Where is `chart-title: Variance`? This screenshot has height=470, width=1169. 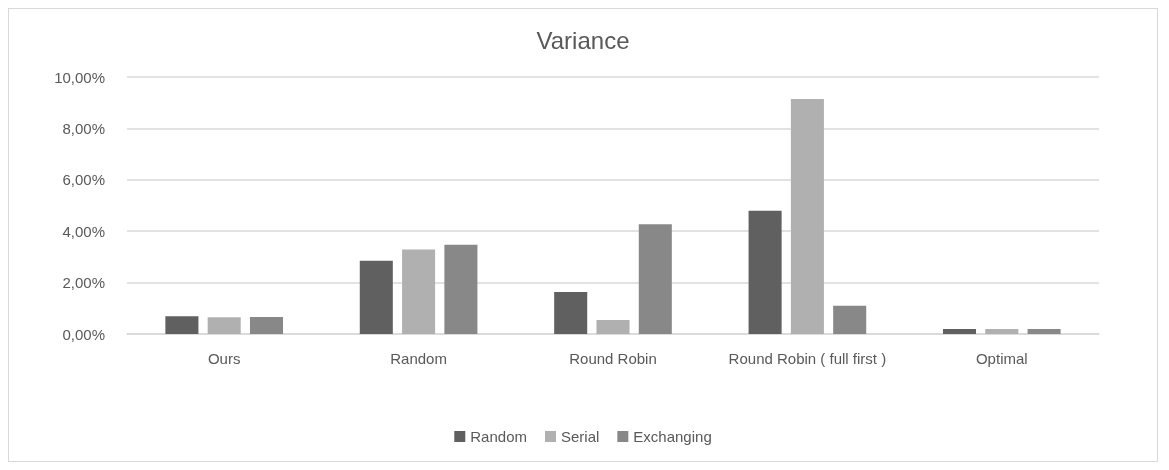
chart-title: Variance is located at coordinates (583, 40).